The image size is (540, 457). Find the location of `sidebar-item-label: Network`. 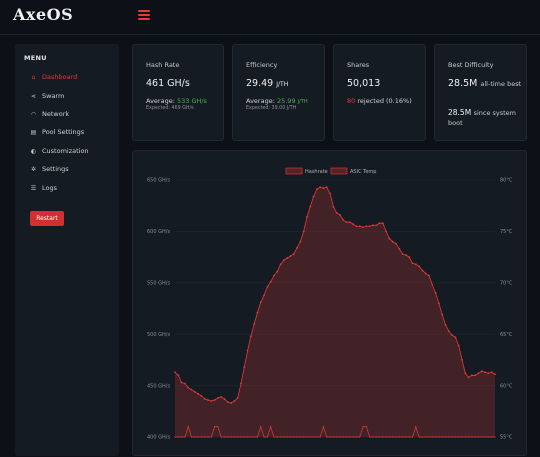

sidebar-item-label: Network is located at coordinates (56, 114).